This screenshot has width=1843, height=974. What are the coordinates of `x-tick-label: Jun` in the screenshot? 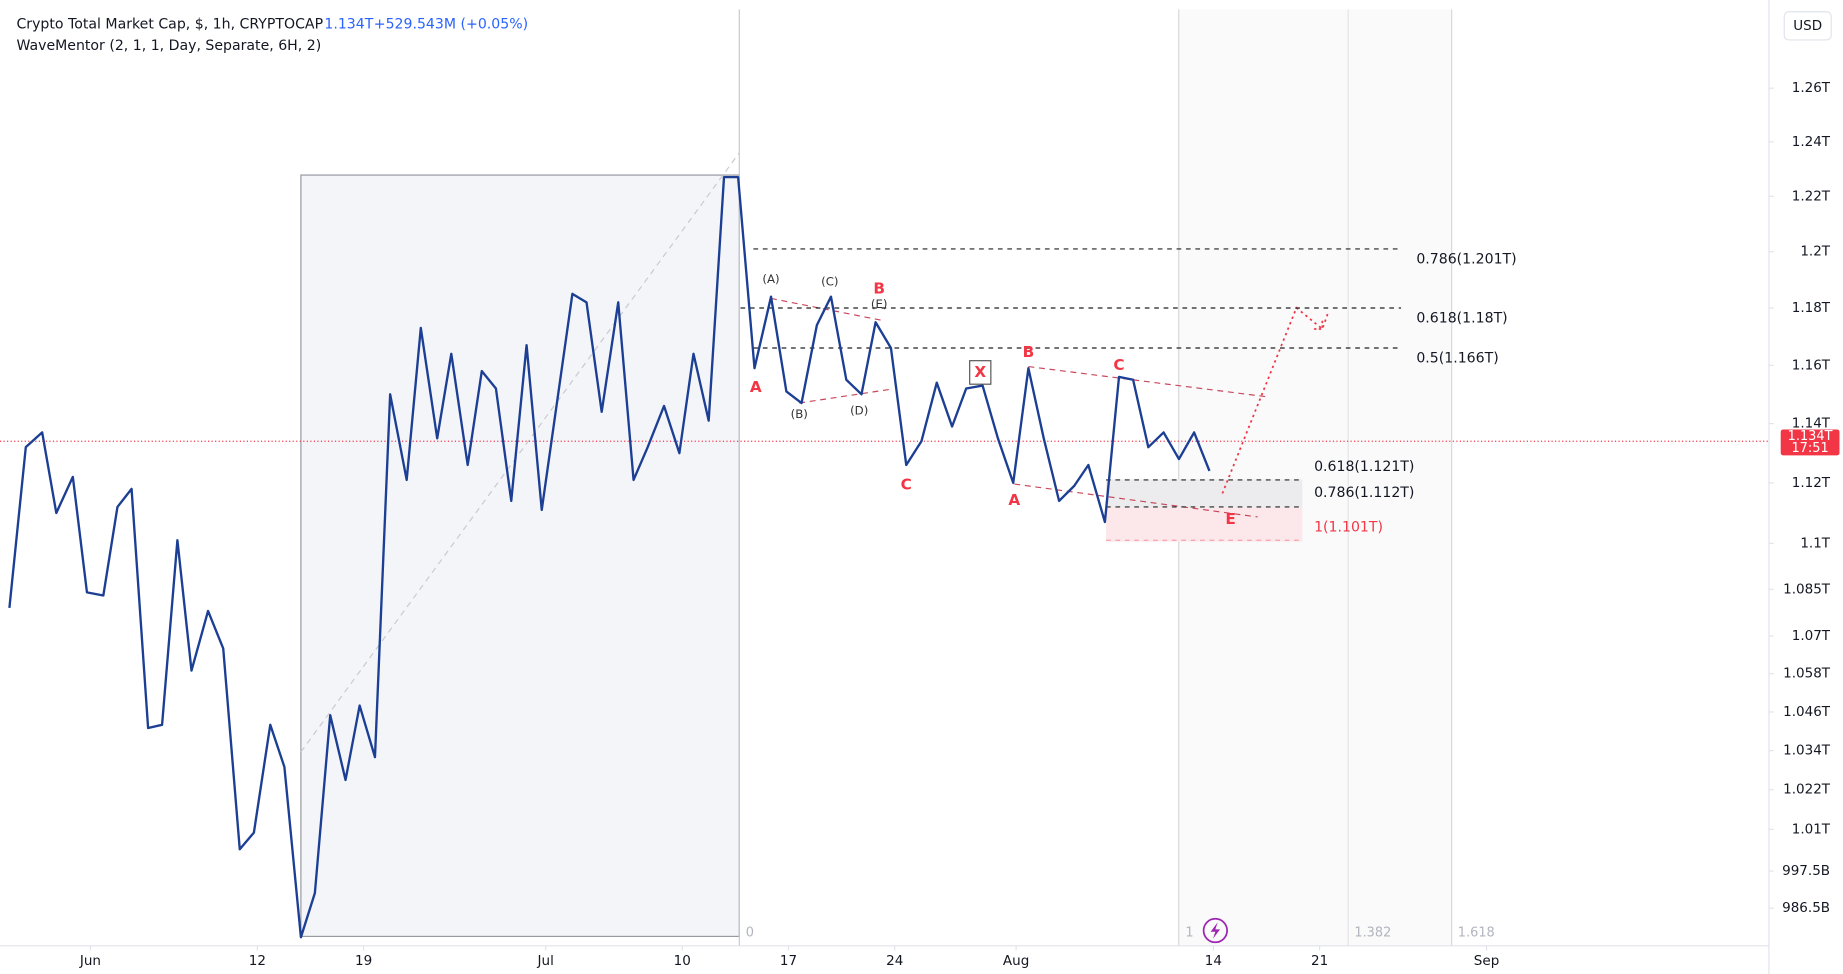 It's located at (90, 961).